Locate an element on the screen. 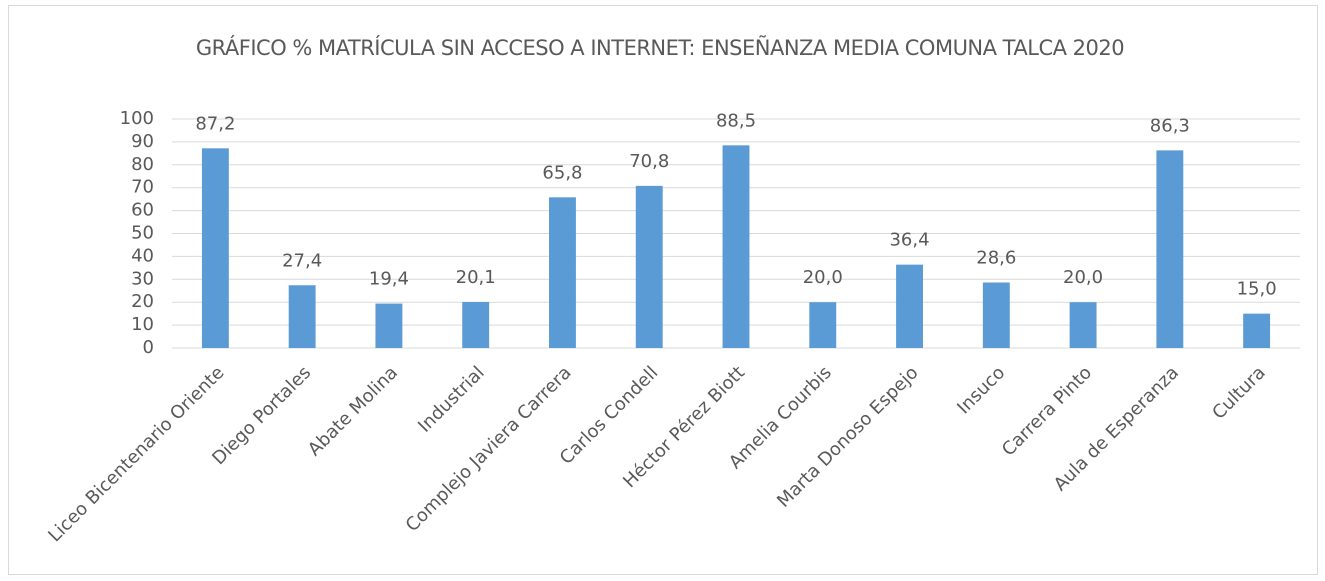 This screenshot has height=581, width=1325. x-tick-label: Marta Donoso Espejo is located at coordinates (848, 437).